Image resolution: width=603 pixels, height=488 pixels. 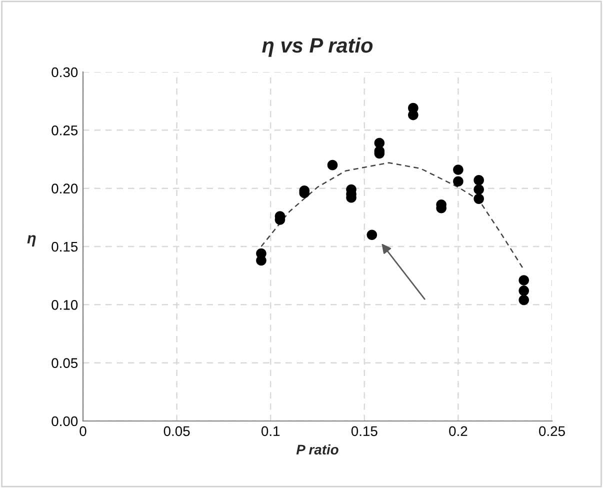 What do you see at coordinates (270, 431) in the screenshot?
I see `x-tick-label: 0.1` at bounding box center [270, 431].